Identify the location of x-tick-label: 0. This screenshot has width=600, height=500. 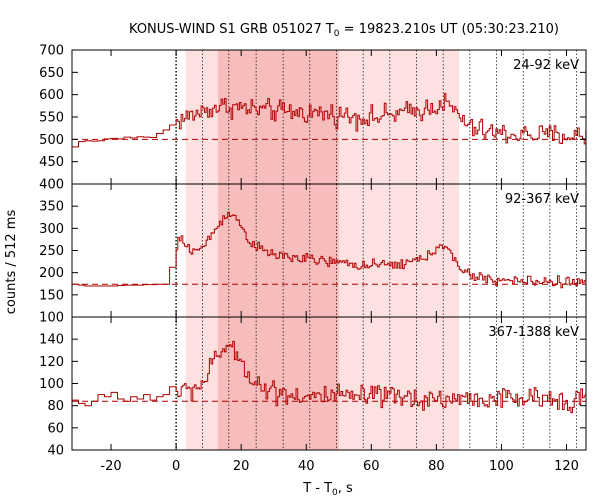
(176, 466).